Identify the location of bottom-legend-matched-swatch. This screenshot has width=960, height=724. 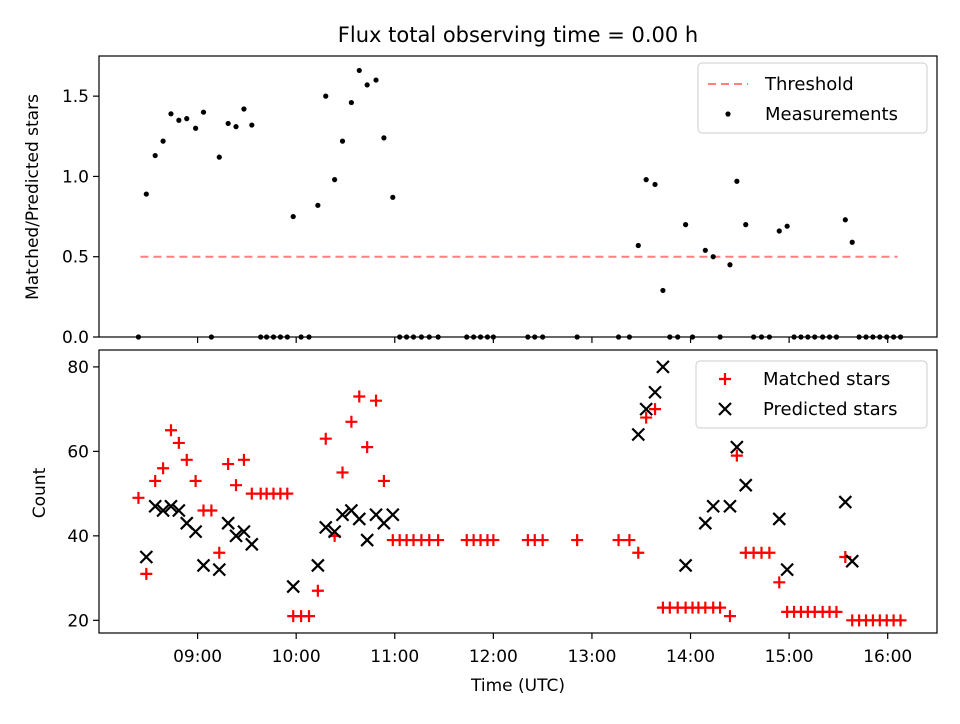
(725, 379).